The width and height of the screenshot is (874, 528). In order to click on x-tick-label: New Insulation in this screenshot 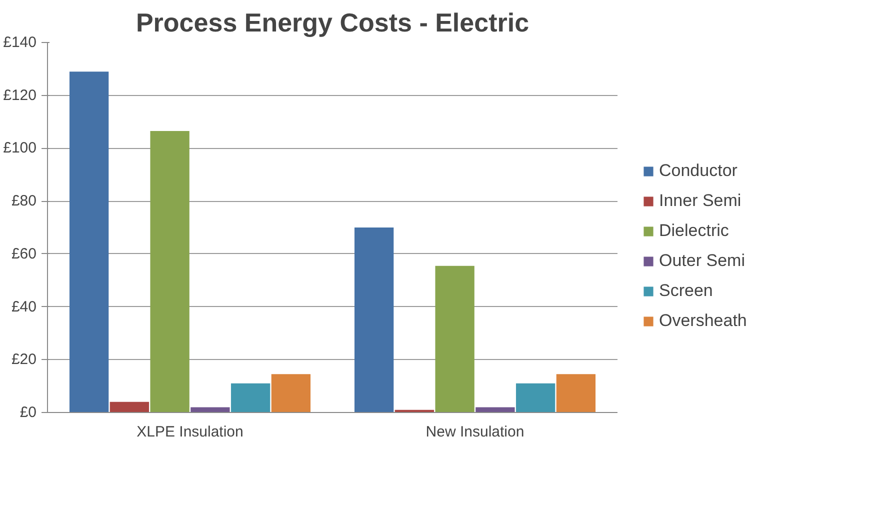, I will do `click(475, 432)`.